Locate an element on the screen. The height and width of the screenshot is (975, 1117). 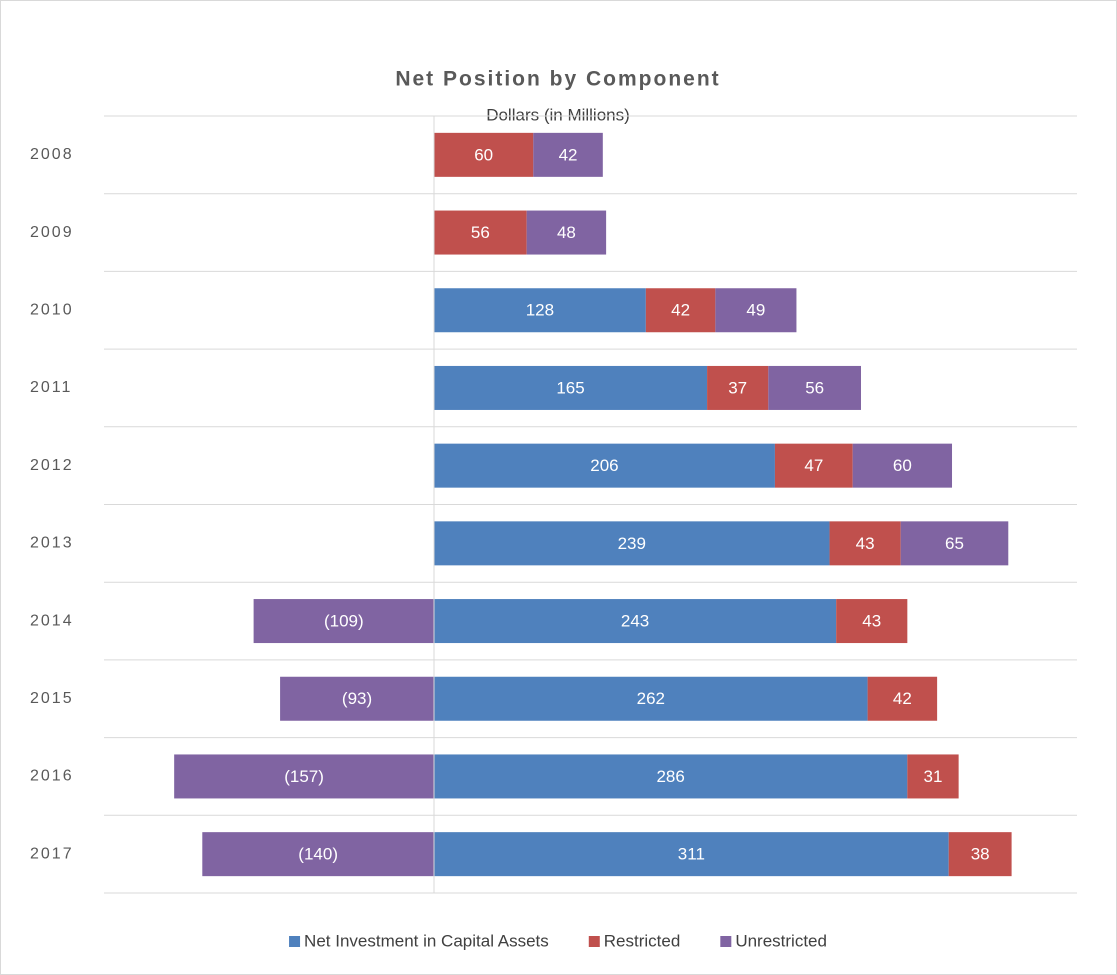
data-label: 243 is located at coordinates (635, 621).